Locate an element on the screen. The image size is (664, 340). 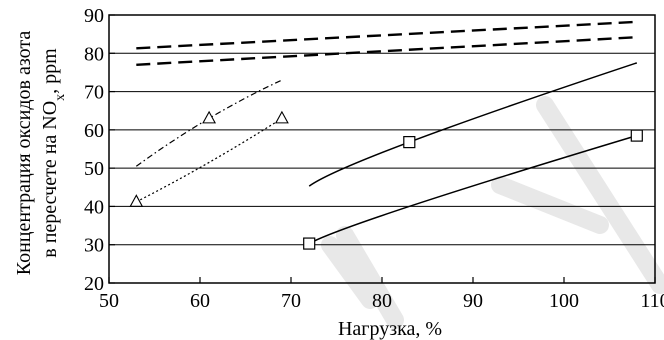
x-tick-label-60: 60 is located at coordinates (200, 301).